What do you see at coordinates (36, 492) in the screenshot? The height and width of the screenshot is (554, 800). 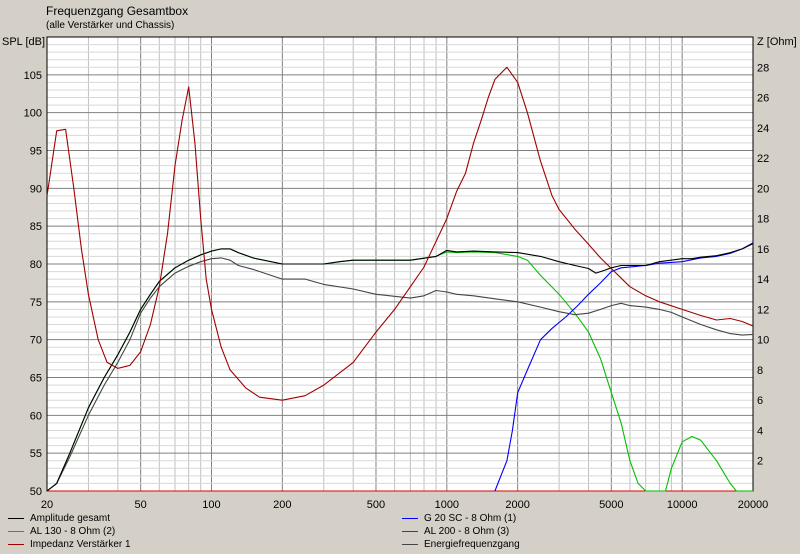 I see `y-left-tick-label: 50` at bounding box center [36, 492].